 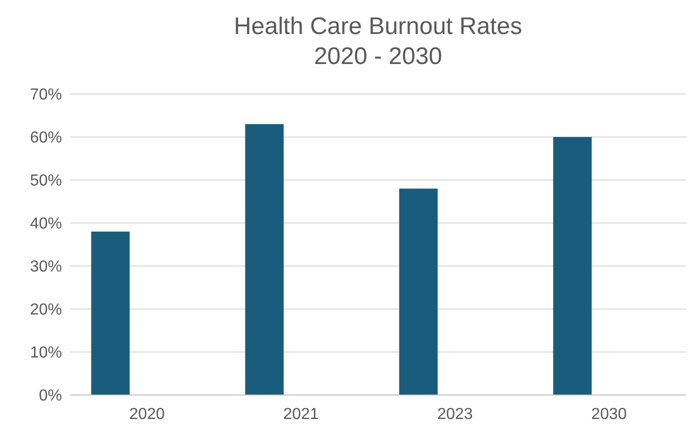 I want to click on y-tick-label: 0%, so click(x=50, y=396).